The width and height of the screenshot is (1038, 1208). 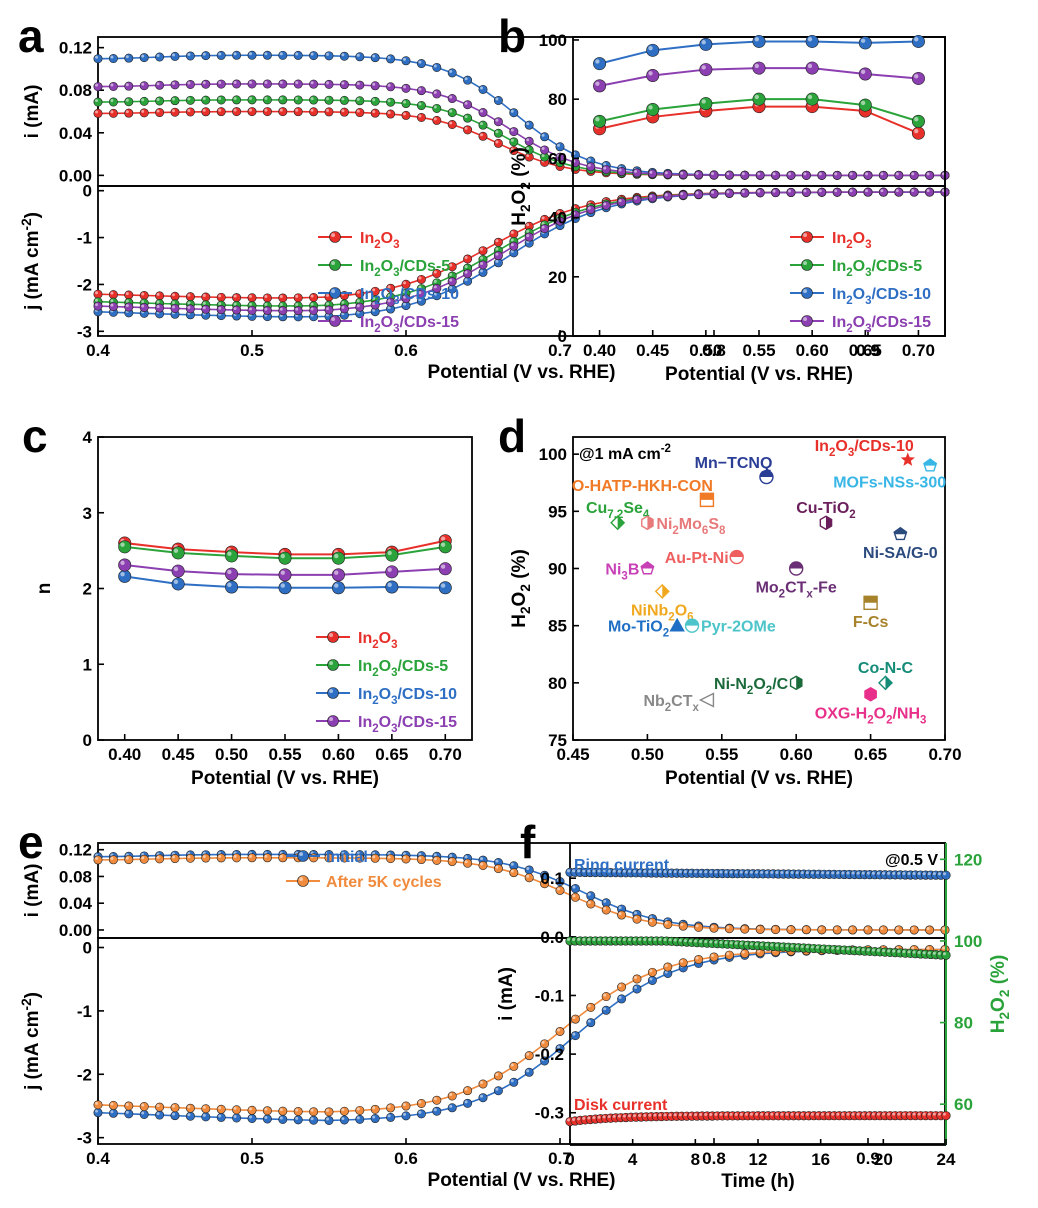 I want to click on x-tick-label: 0.50, so click(x=231, y=754).